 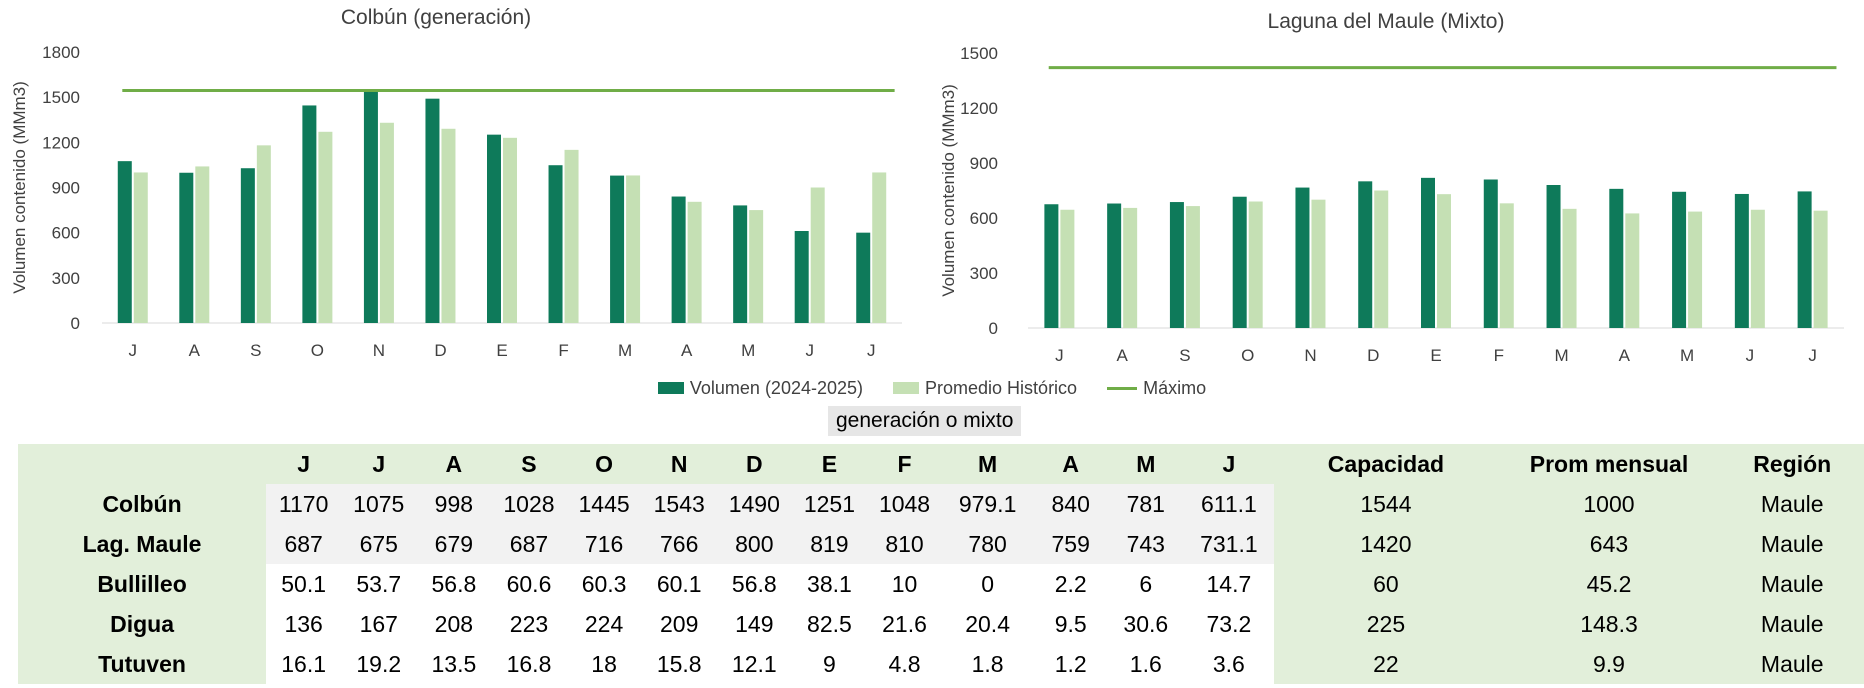 What do you see at coordinates (988, 544) in the screenshot?
I see `table-cell: 780` at bounding box center [988, 544].